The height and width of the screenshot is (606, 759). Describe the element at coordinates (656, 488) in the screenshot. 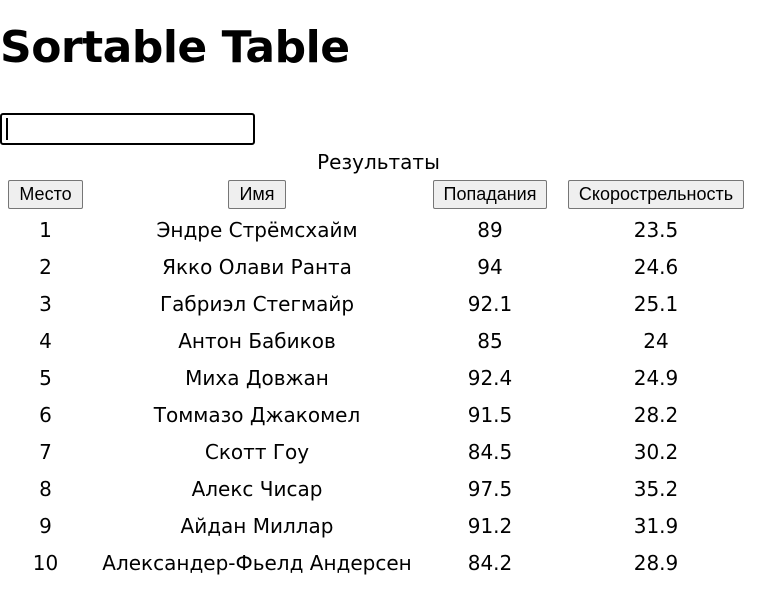

I see `speed-cell: 35.2` at that location.